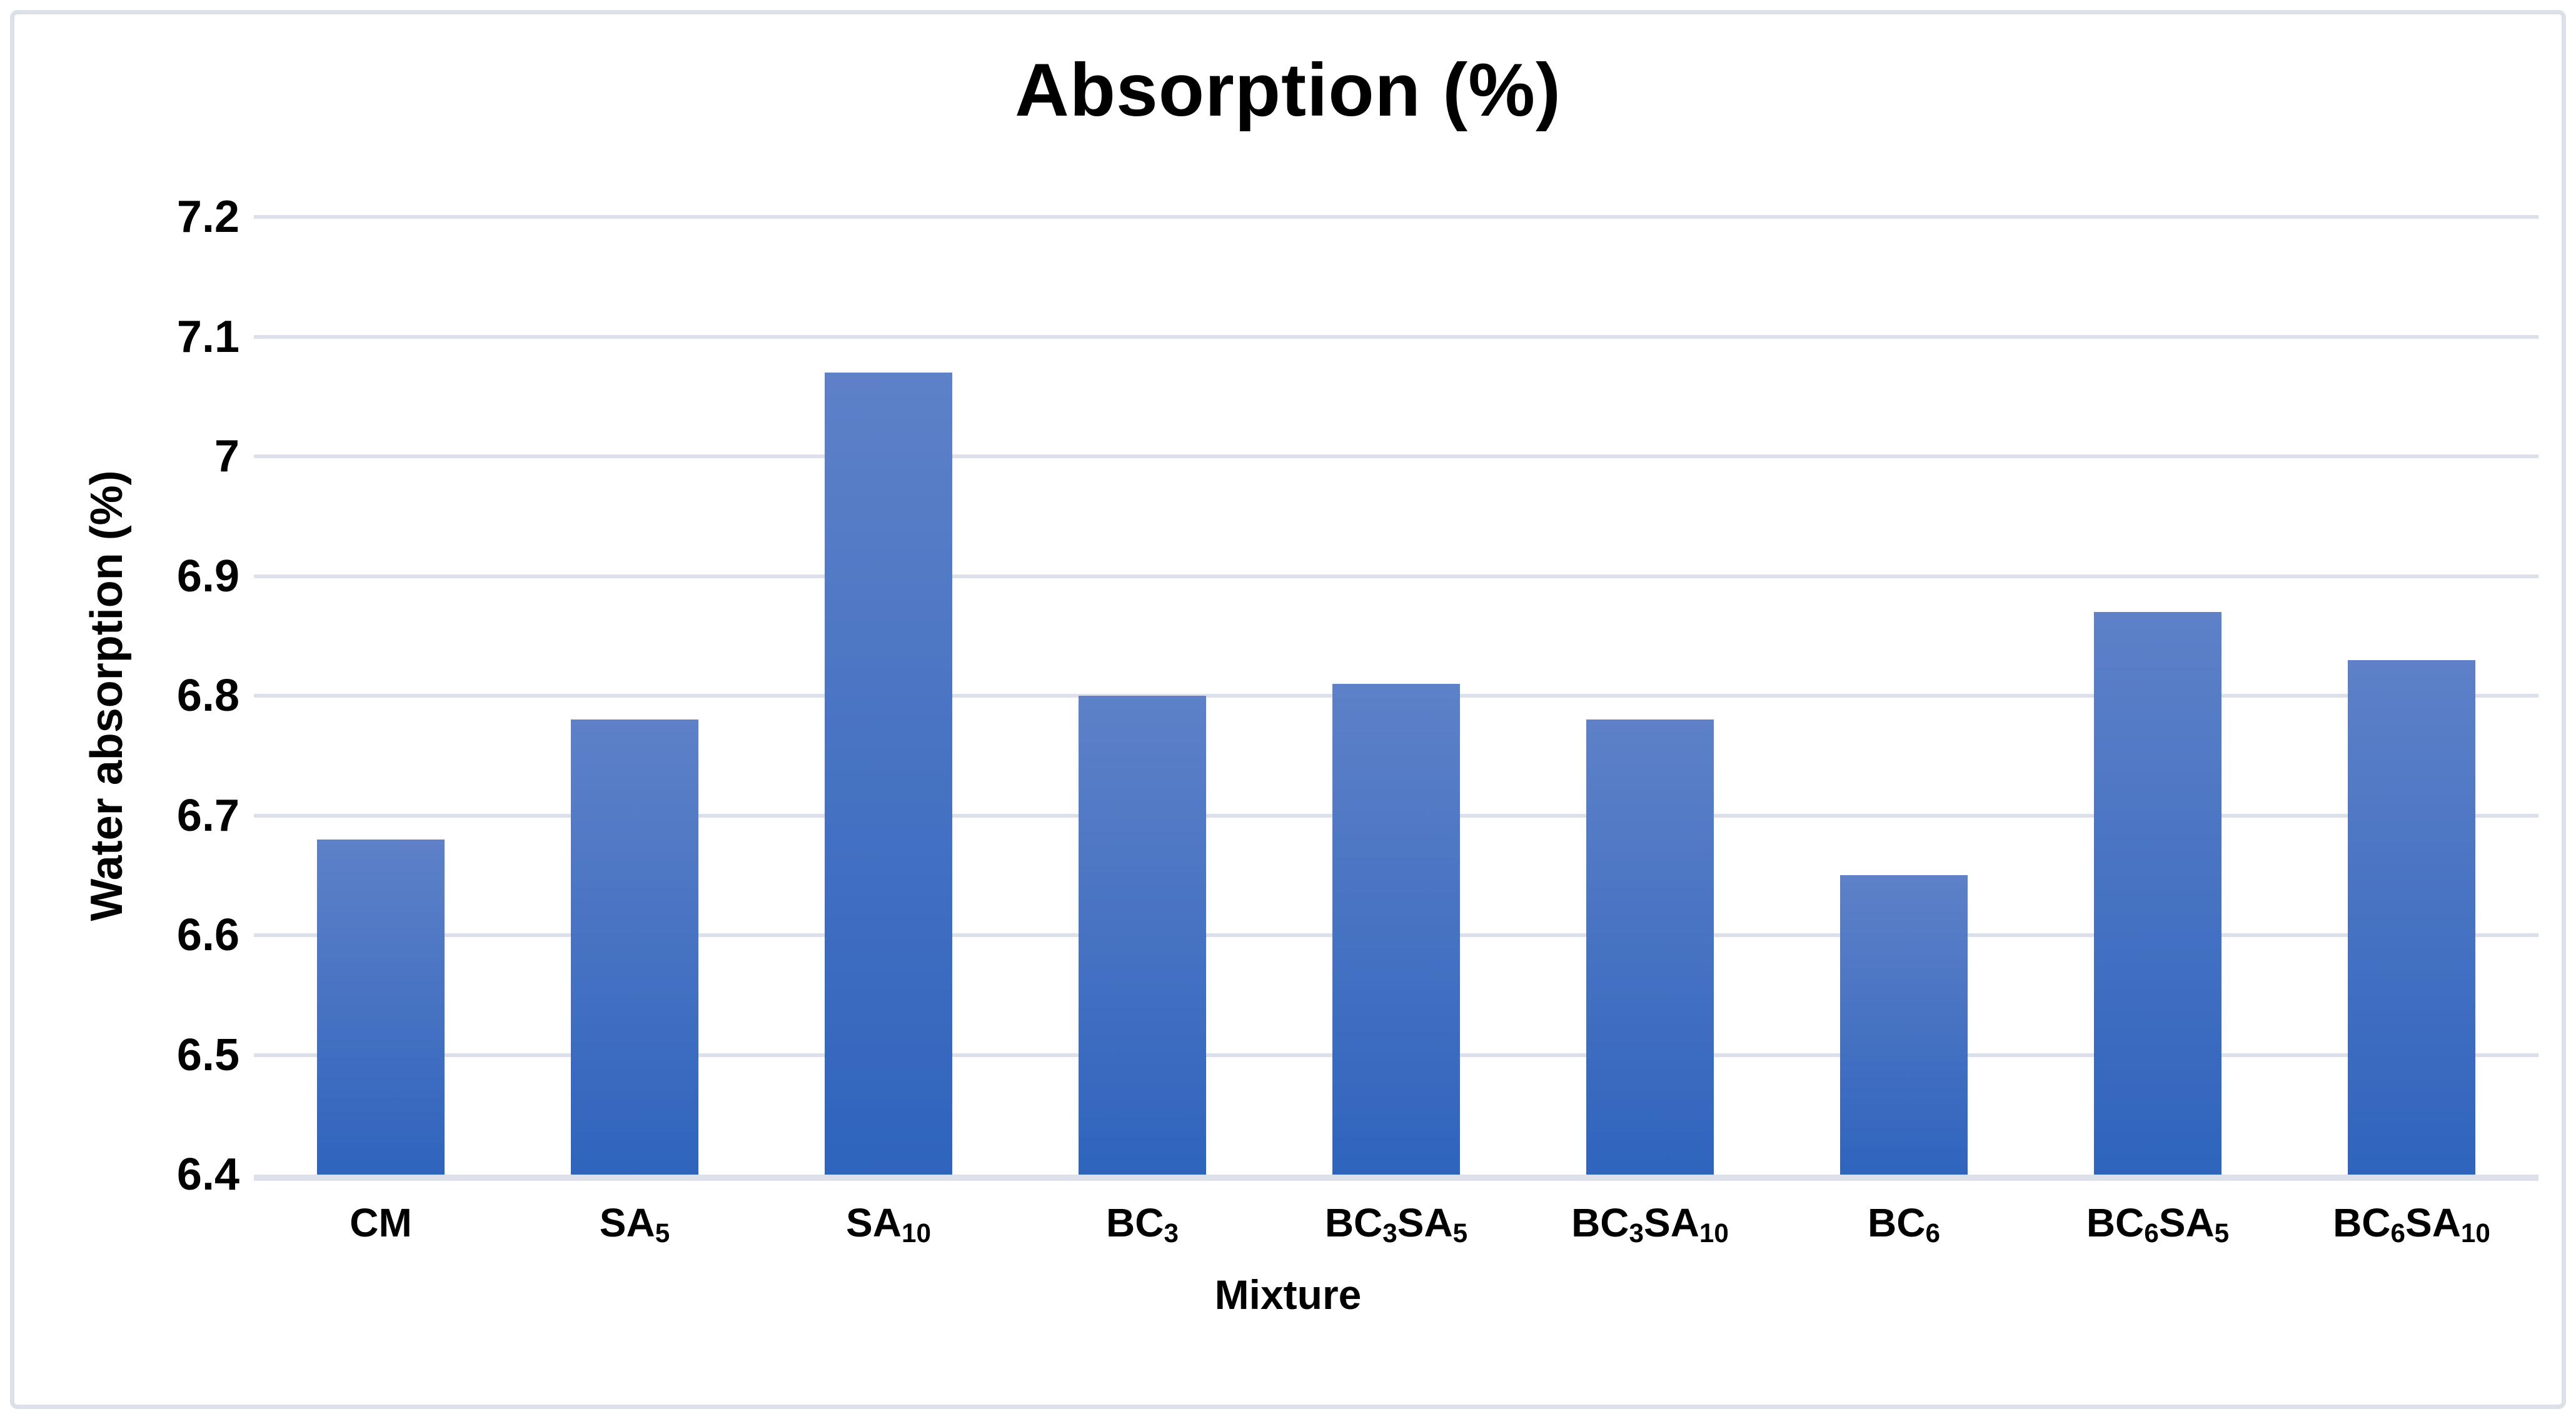  Describe the element at coordinates (1142, 936) in the screenshot. I see `bar-BC3` at that location.